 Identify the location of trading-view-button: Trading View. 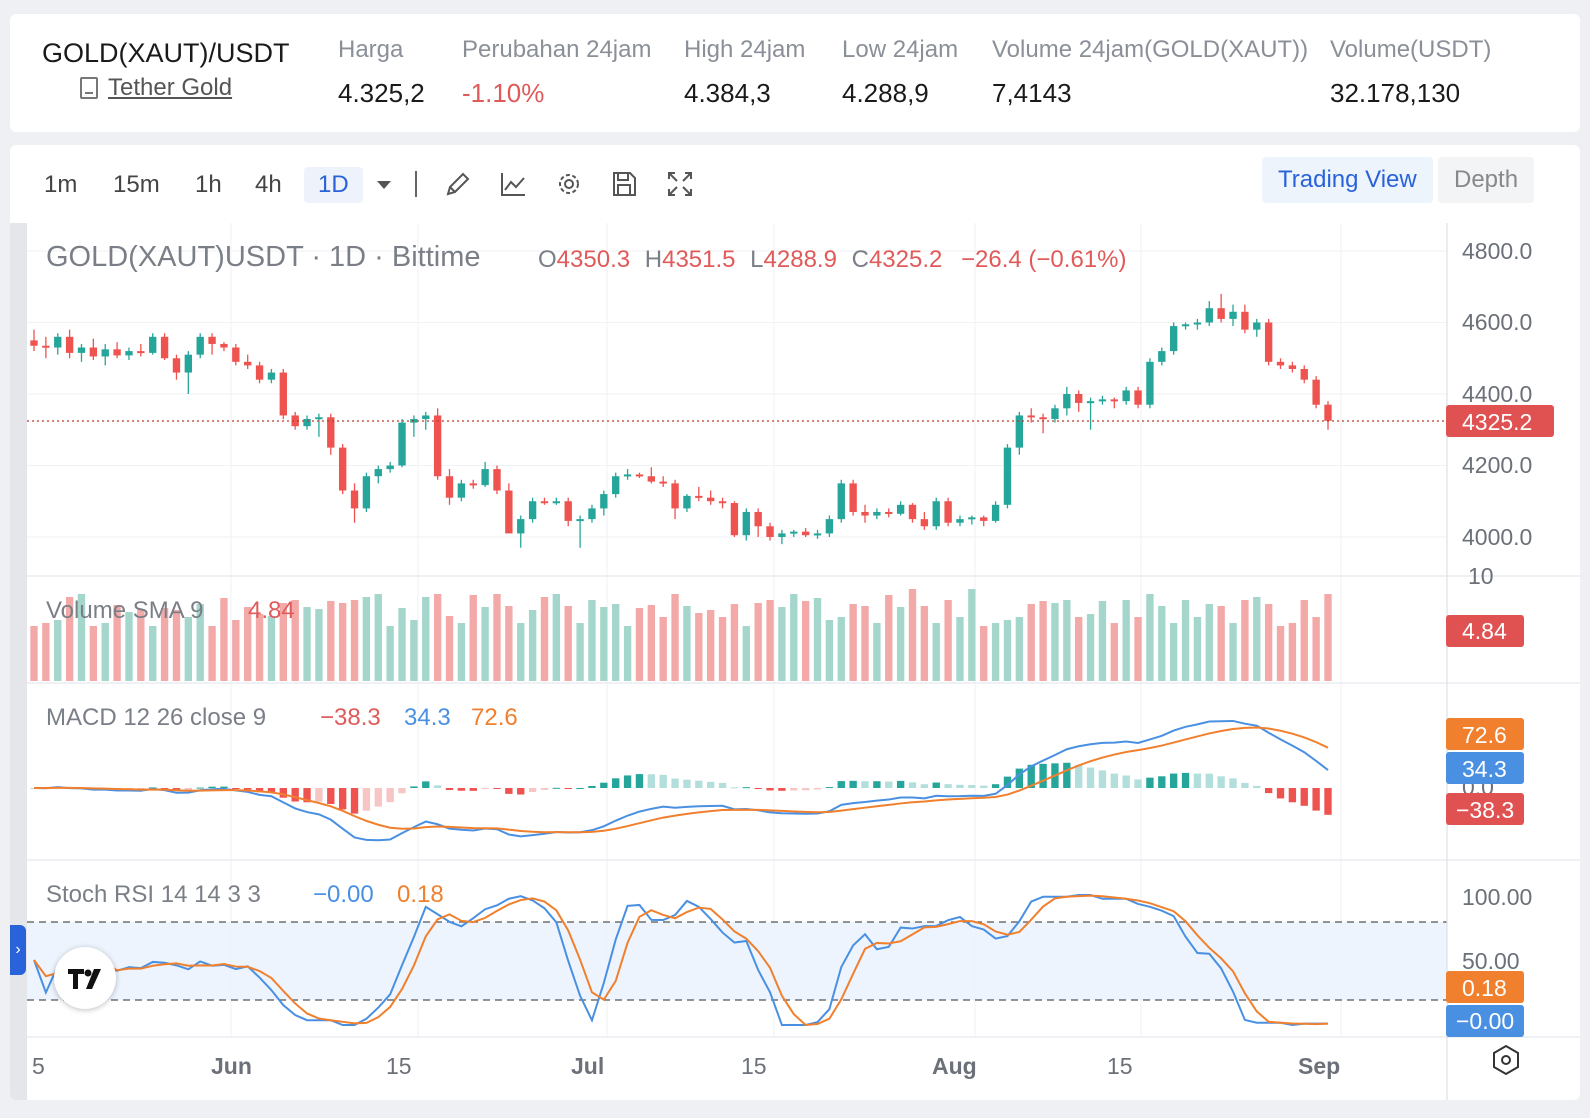
(1347, 180).